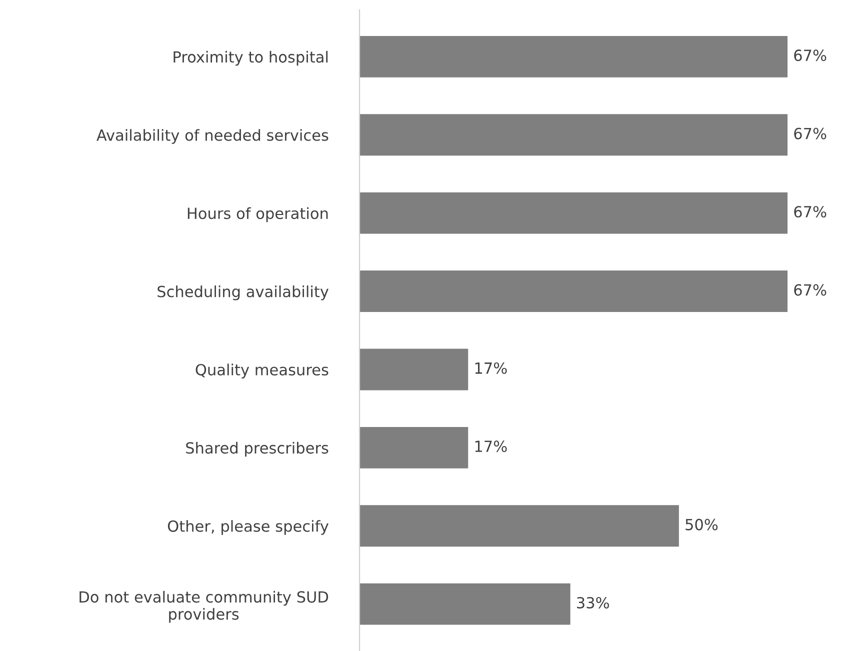 The height and width of the screenshot is (651, 856). I want to click on y-tick-label: Do not evaluate community SUD providers, so click(204, 606).